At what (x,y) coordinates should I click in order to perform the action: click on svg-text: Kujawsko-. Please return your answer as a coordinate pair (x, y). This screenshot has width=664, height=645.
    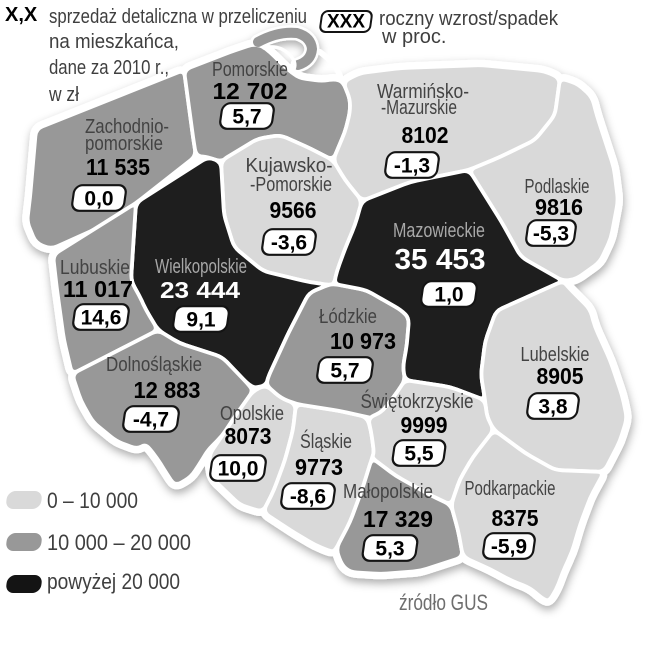
    Looking at the image, I should click on (289, 166).